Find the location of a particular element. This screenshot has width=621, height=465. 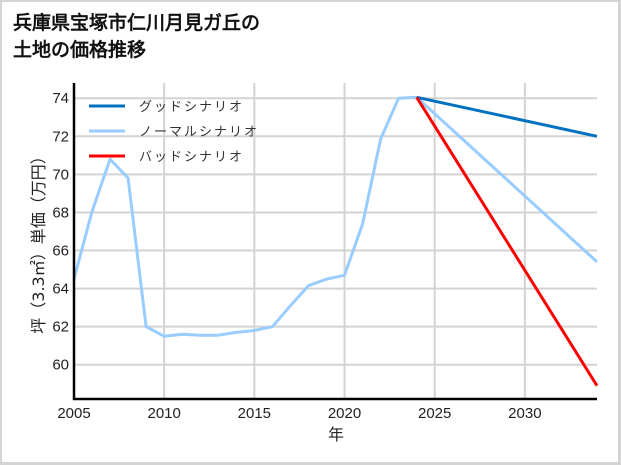

y-tick-label: 74 is located at coordinates (60, 98).